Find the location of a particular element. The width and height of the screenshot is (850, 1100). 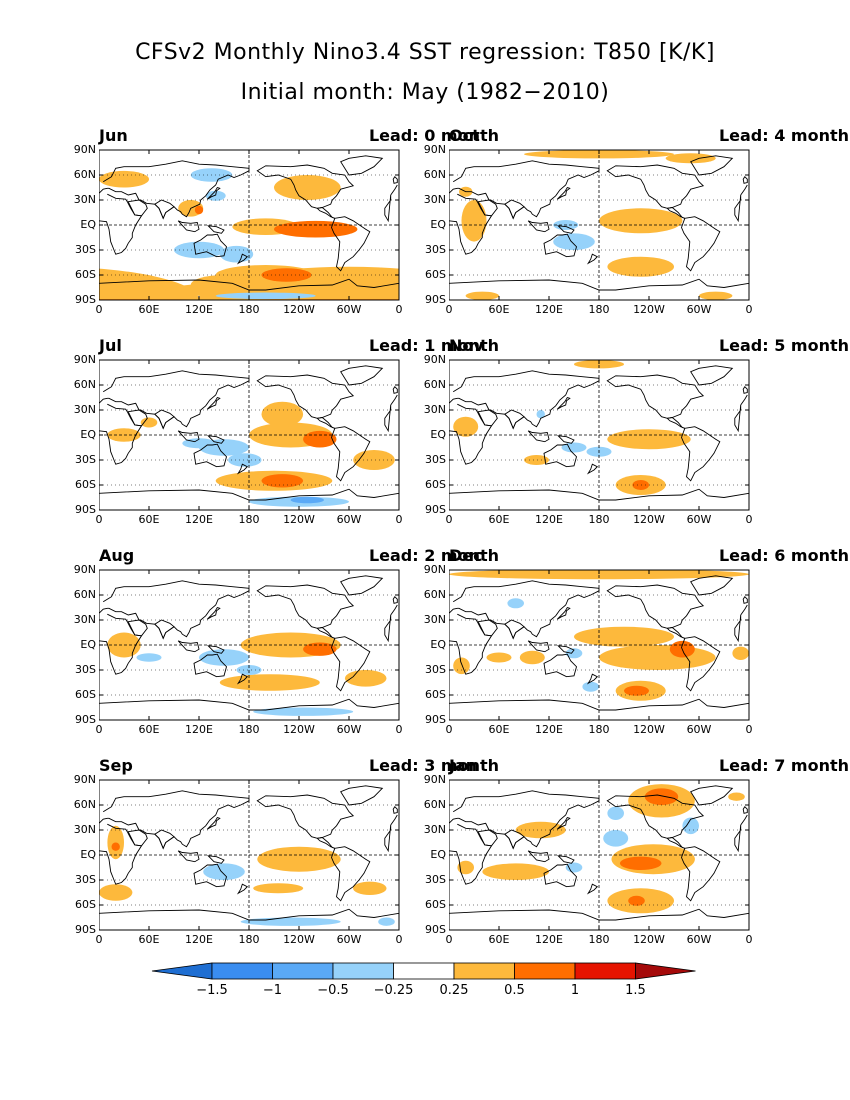

panel-lead-label: Lead: 5 month is located at coordinates (783, 345).